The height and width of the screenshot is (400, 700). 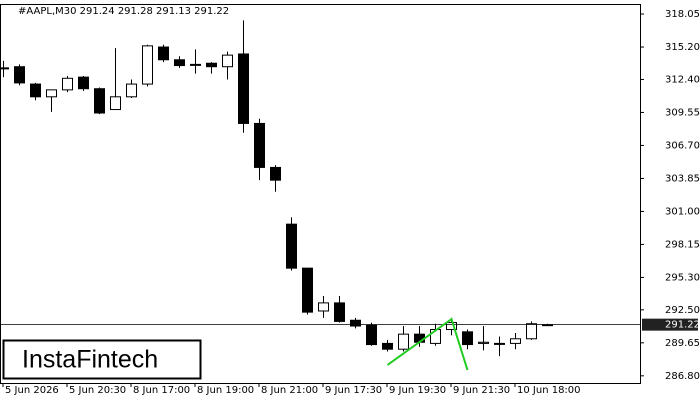 What do you see at coordinates (32, 390) in the screenshot?
I see `x-tick-label: 5 Jun 2026` at bounding box center [32, 390].